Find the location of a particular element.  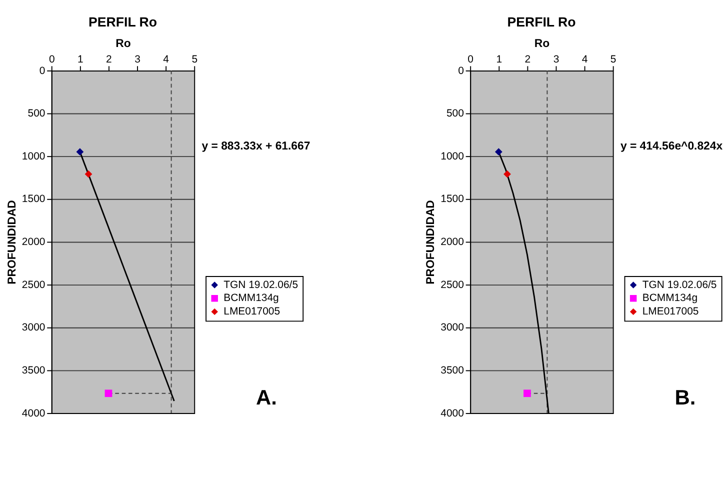

text: A. is located at coordinates (266, 398).